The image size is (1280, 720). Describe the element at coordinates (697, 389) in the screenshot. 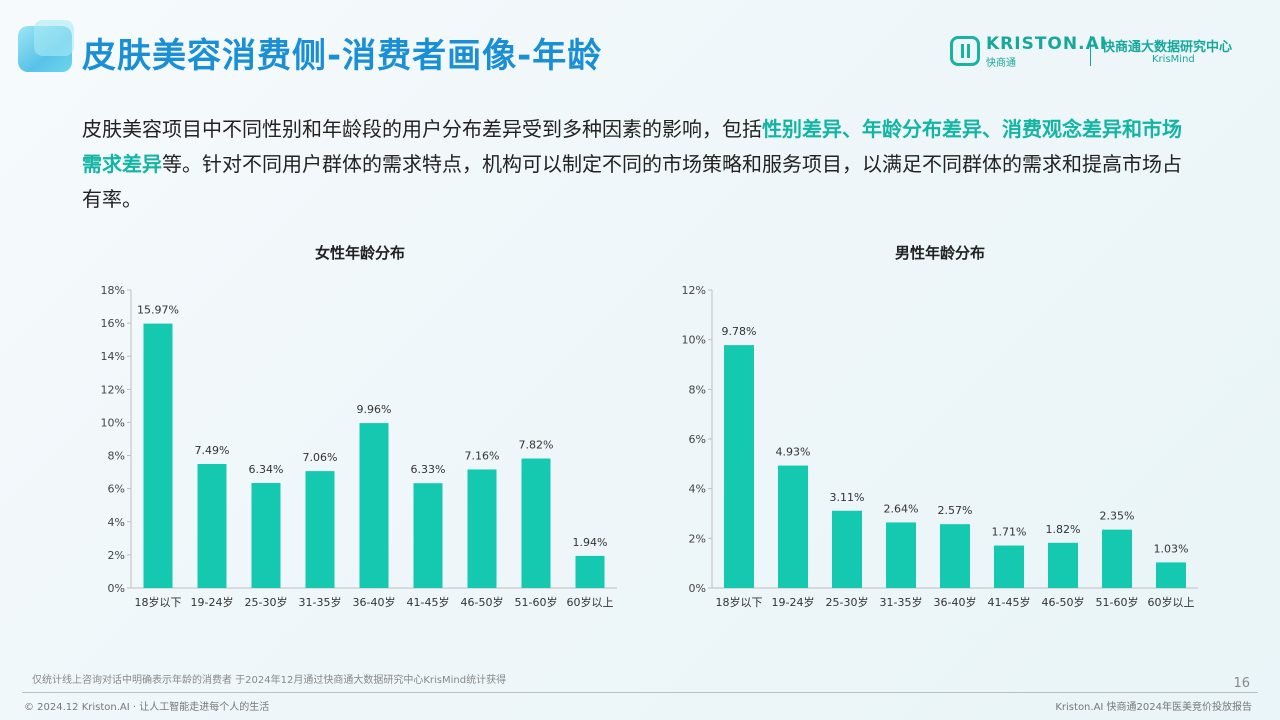

I see `male-y-tick-label: 8%` at that location.